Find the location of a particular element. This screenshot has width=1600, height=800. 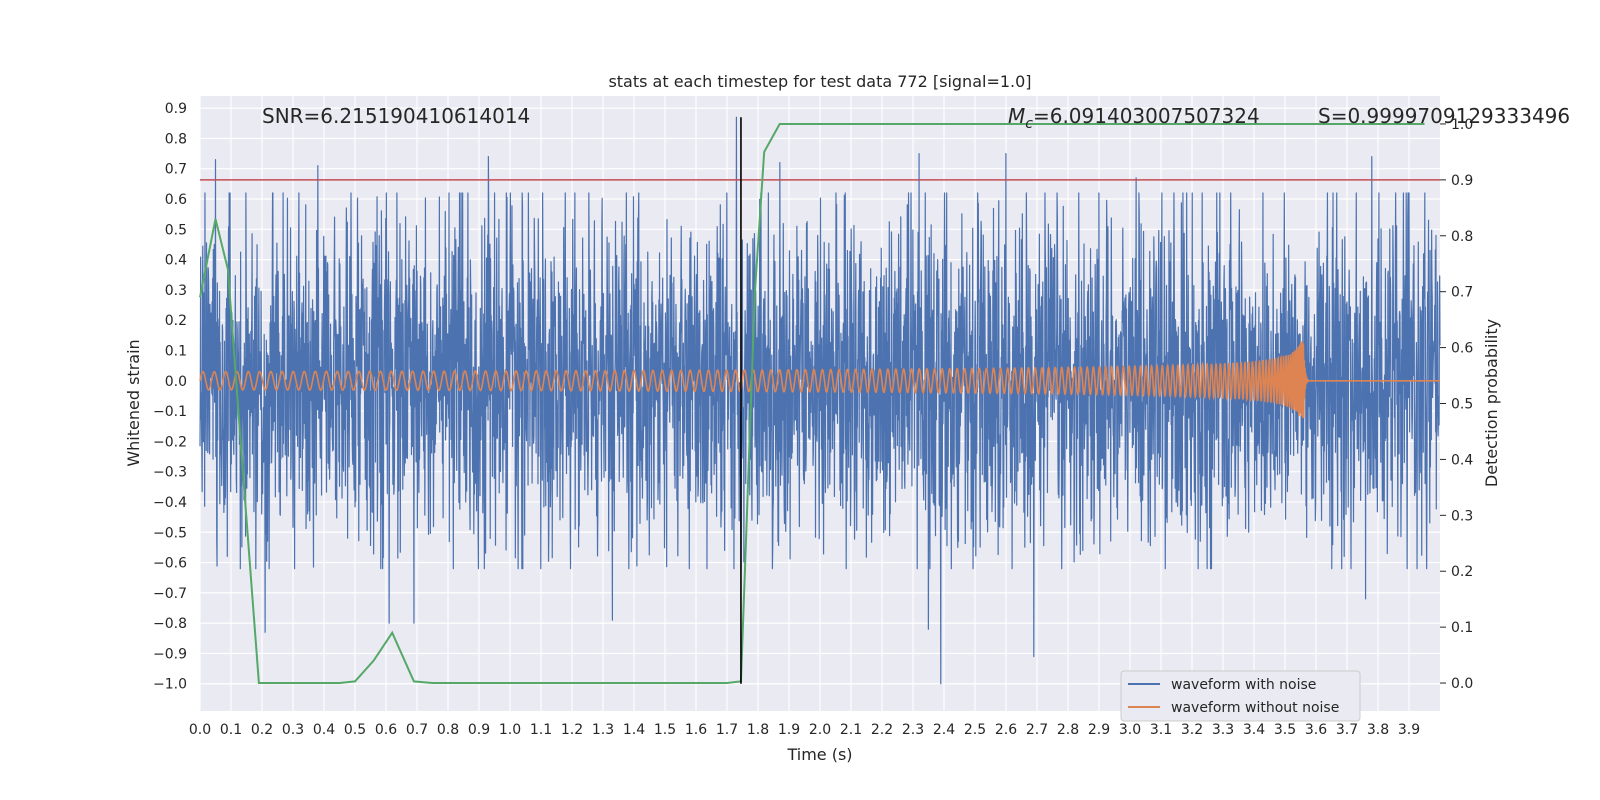

x-tick-label: 3.1 is located at coordinates (1161, 730).